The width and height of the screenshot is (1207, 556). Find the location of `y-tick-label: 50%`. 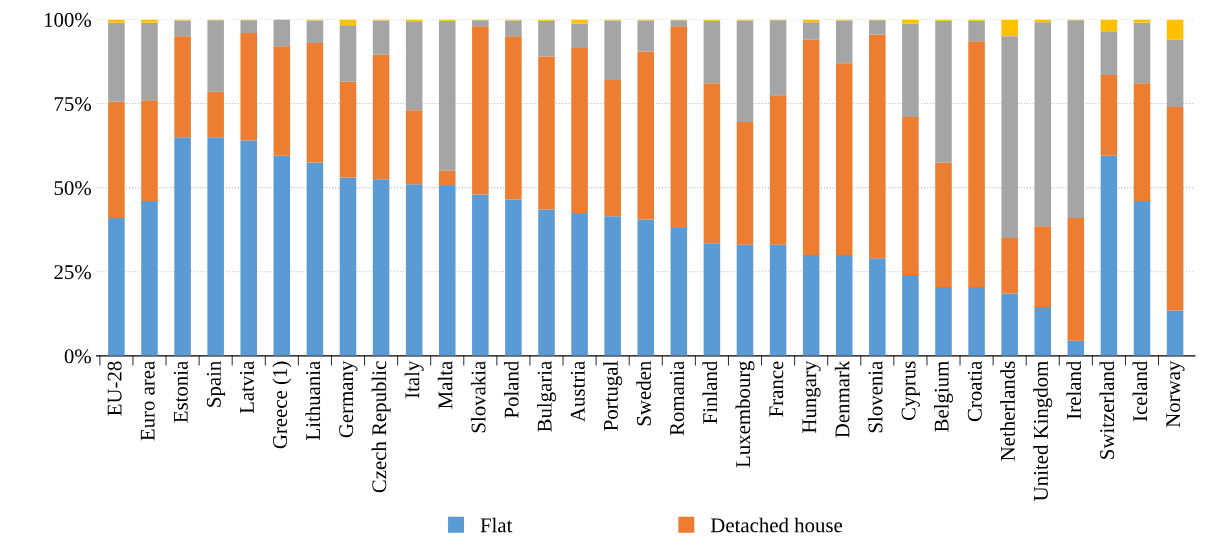

y-tick-label: 50% is located at coordinates (72, 188).